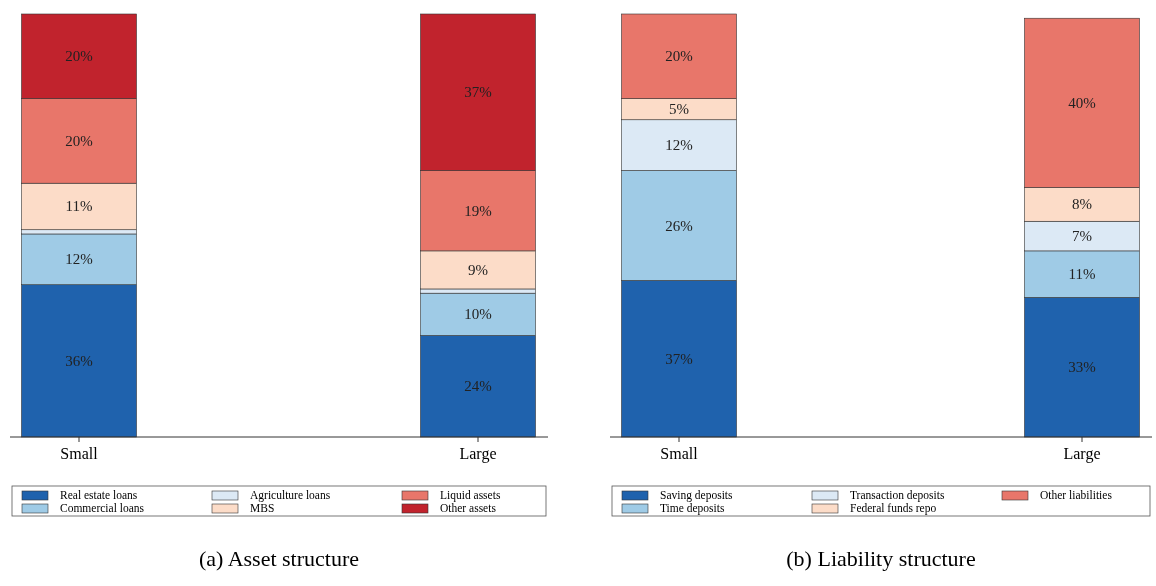 The width and height of the screenshot is (1156, 586). I want to click on data-label: 24%, so click(478, 386).